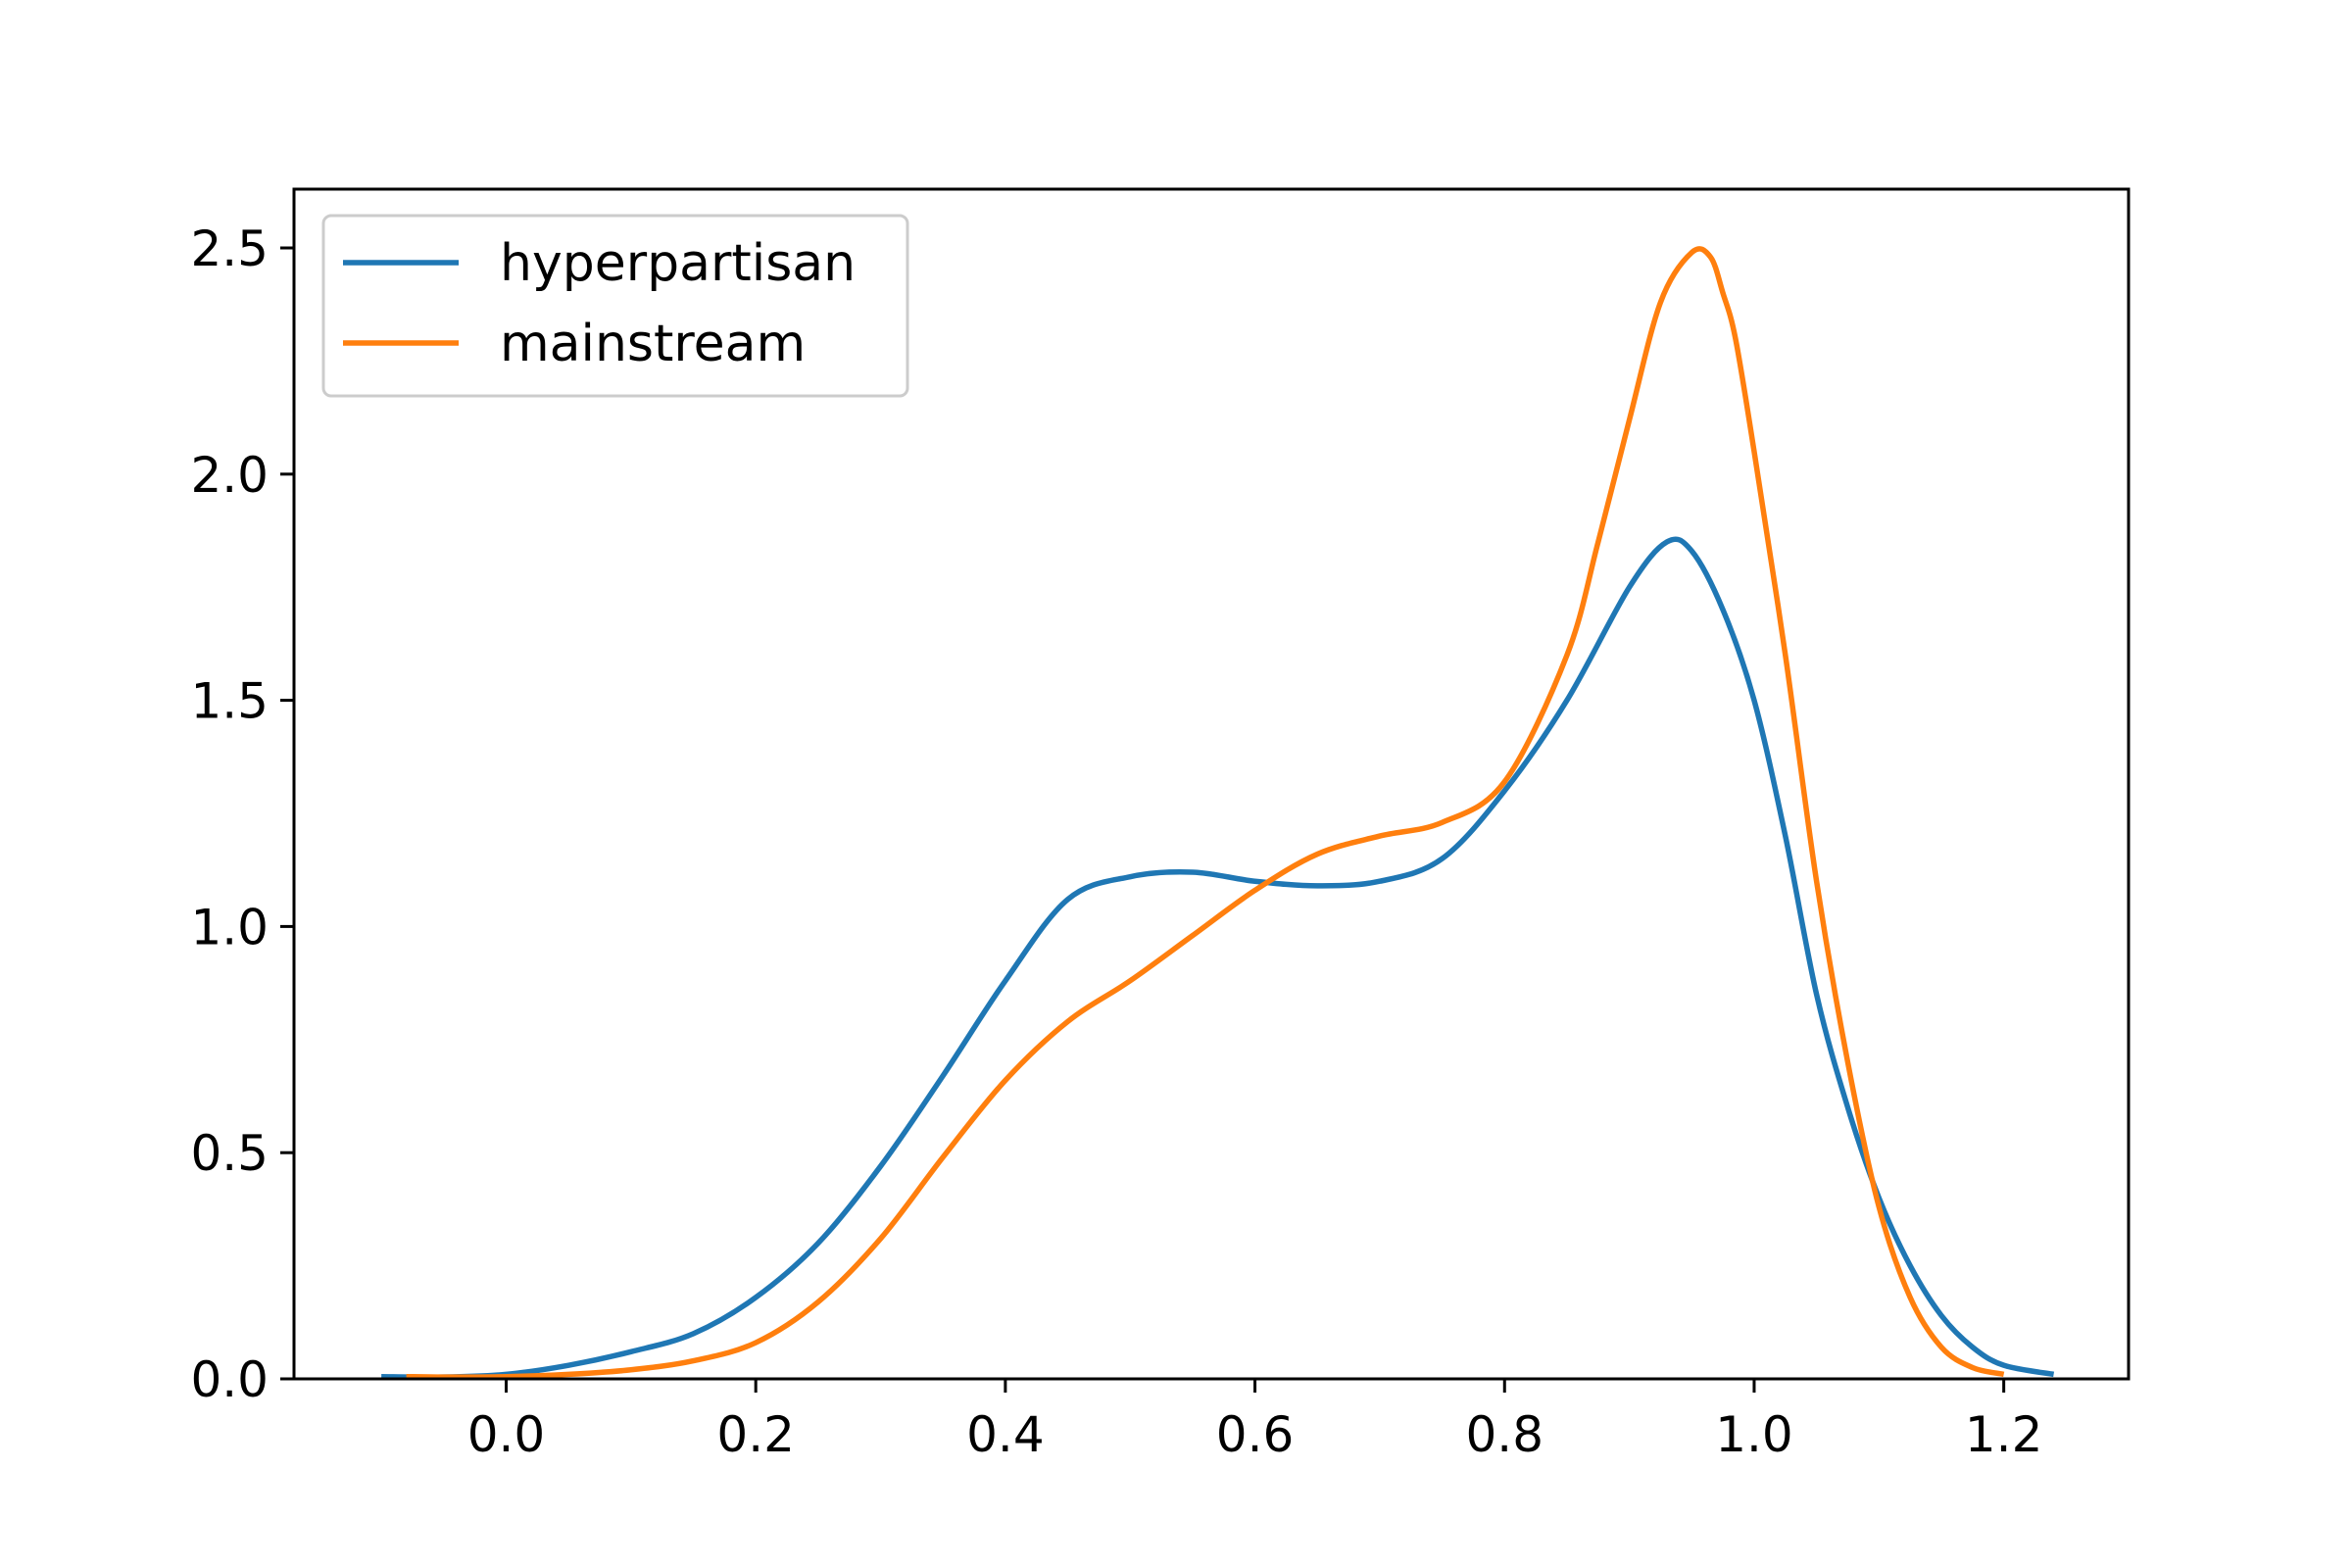  Describe the element at coordinates (755, 1434) in the screenshot. I see `x-tick-label: 0.2` at that location.